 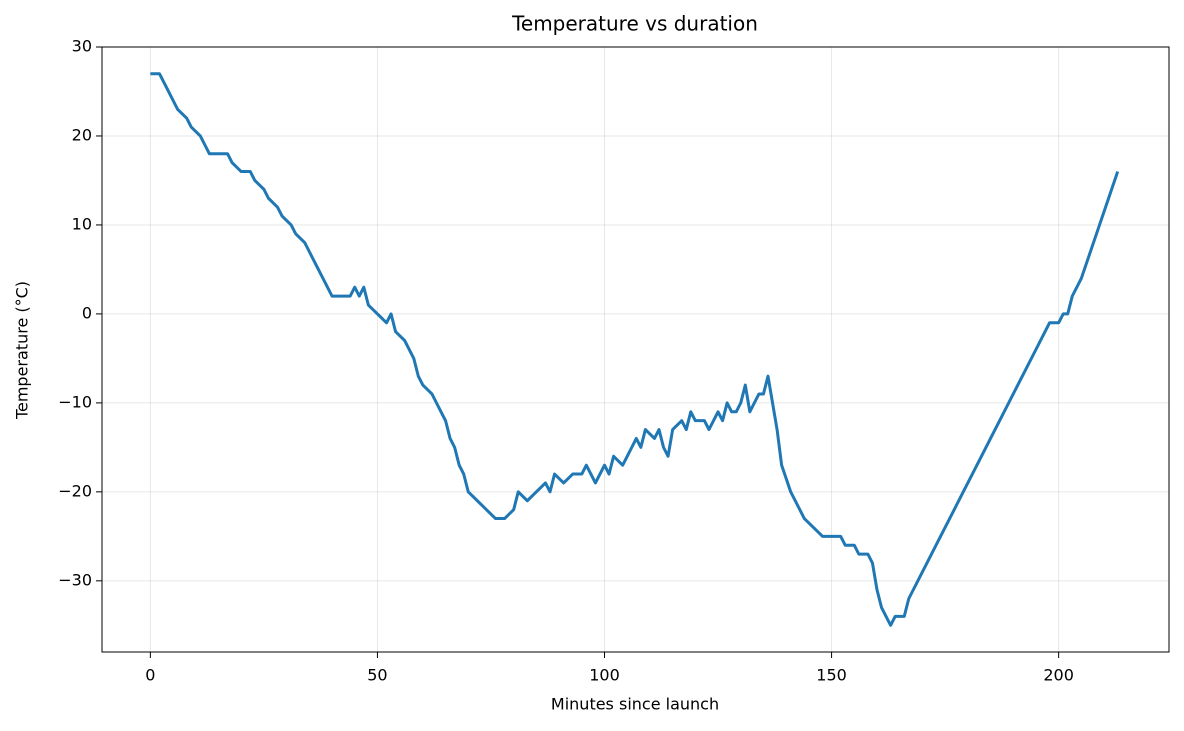 I want to click on y-tick-label: 30, so click(x=82, y=46).